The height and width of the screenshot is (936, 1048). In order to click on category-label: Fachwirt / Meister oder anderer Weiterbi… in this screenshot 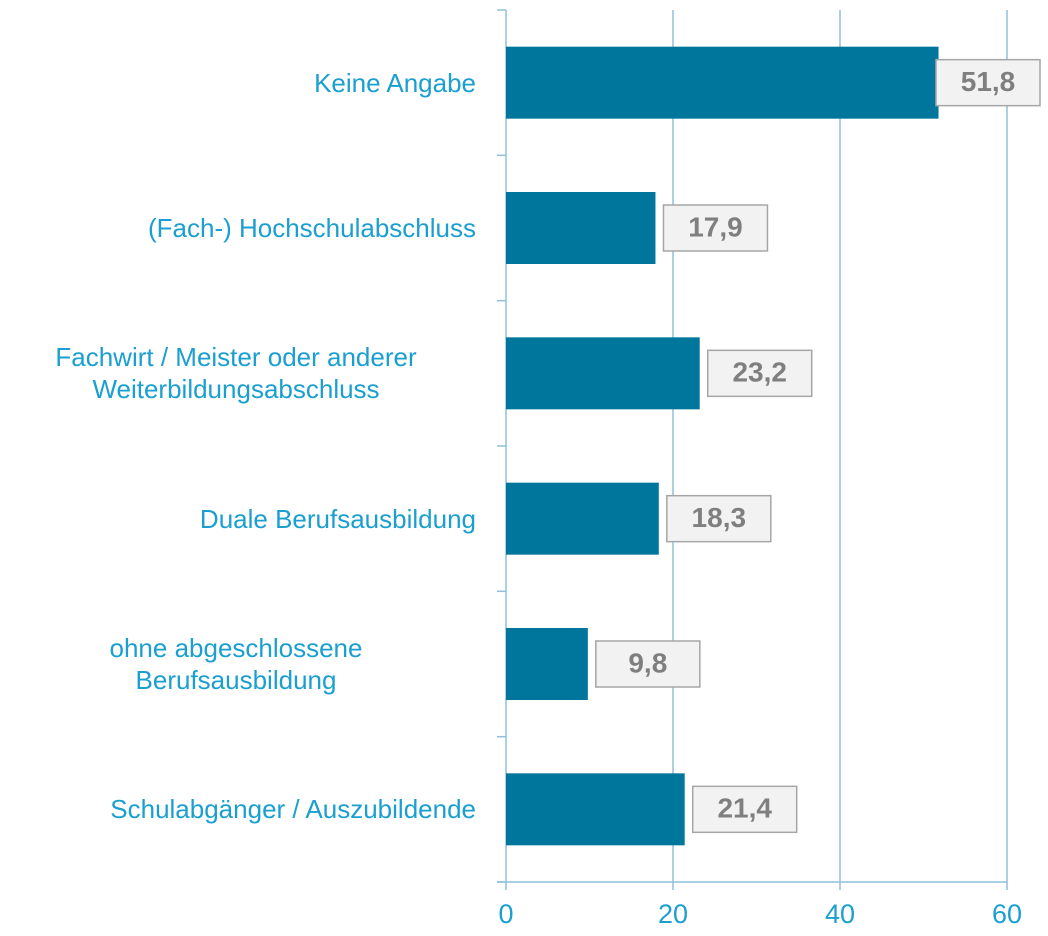, I will do `click(236, 373)`.